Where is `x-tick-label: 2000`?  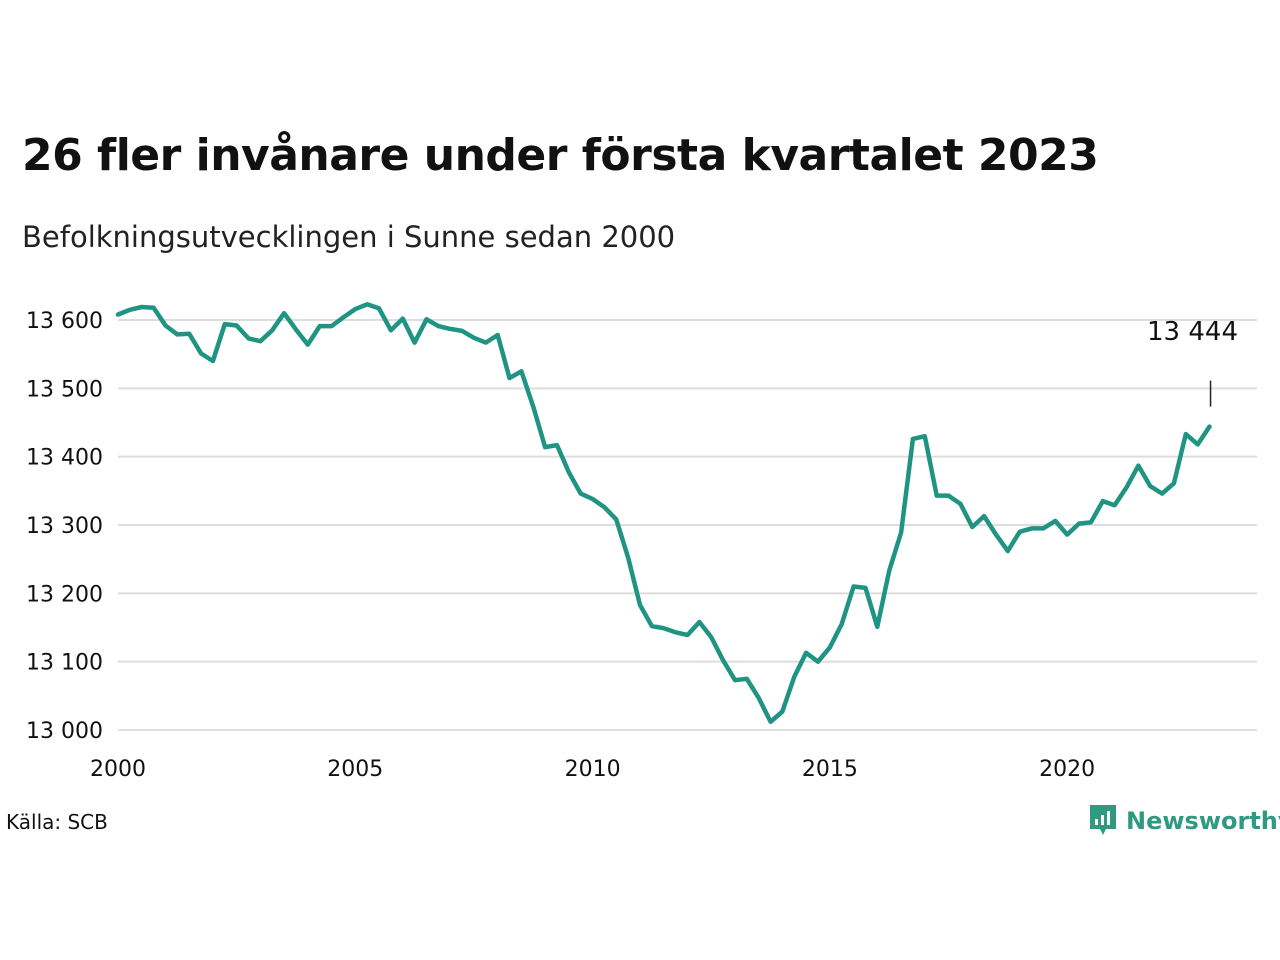
x-tick-label: 2000 is located at coordinates (118, 769).